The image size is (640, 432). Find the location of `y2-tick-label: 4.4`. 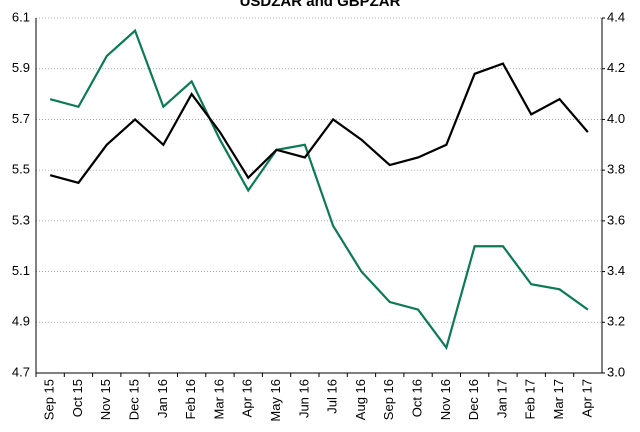

y2-tick-label: 4.4 is located at coordinates (616, 16).